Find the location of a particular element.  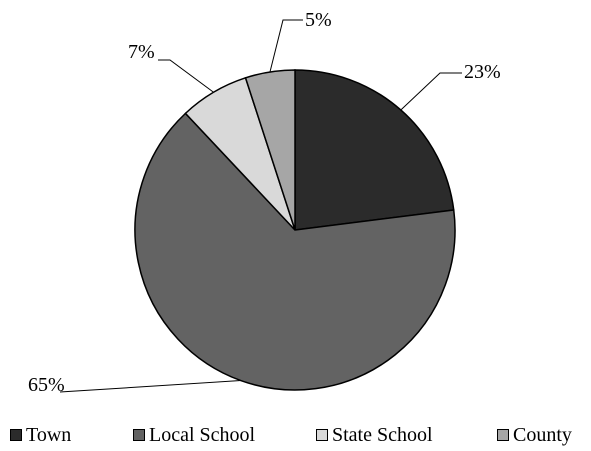

legend-item-local-school: Local School is located at coordinates (194, 435).